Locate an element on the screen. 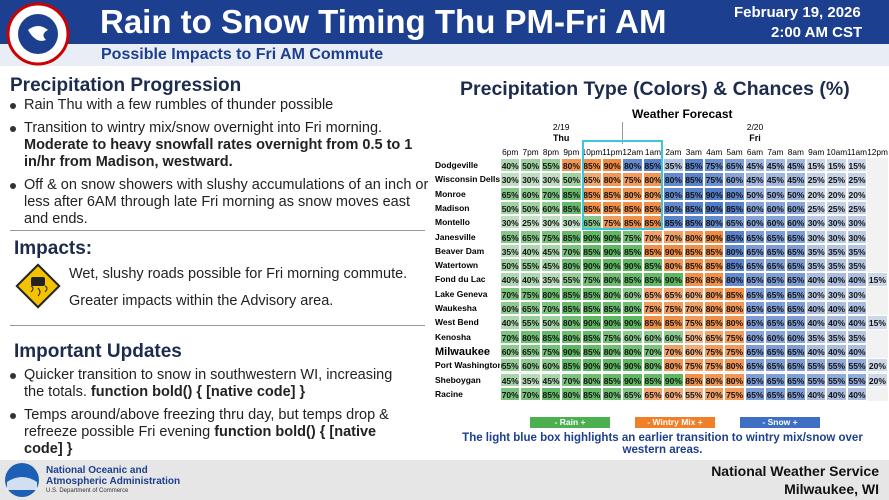 The width and height of the screenshot is (889, 500). cell-text: 50% is located at coordinates (531, 166).